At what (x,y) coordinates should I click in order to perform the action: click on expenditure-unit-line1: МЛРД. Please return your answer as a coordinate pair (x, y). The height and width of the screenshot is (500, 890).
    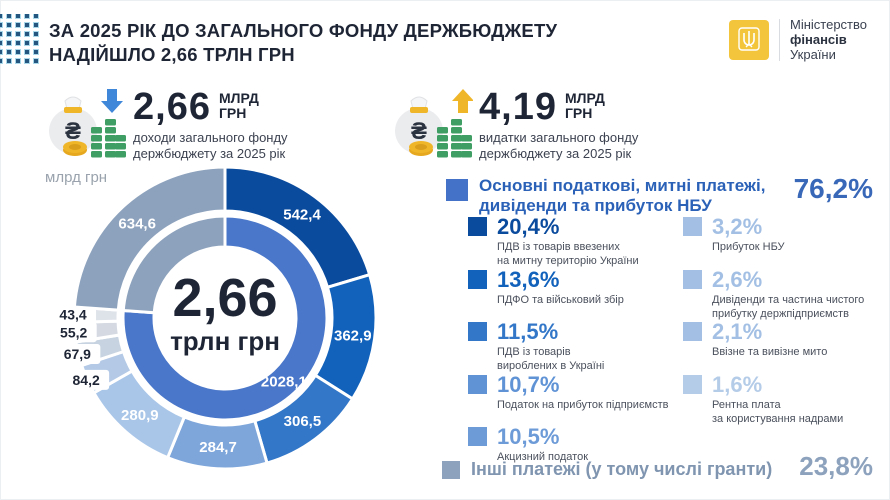
    Looking at the image, I should click on (584, 98).